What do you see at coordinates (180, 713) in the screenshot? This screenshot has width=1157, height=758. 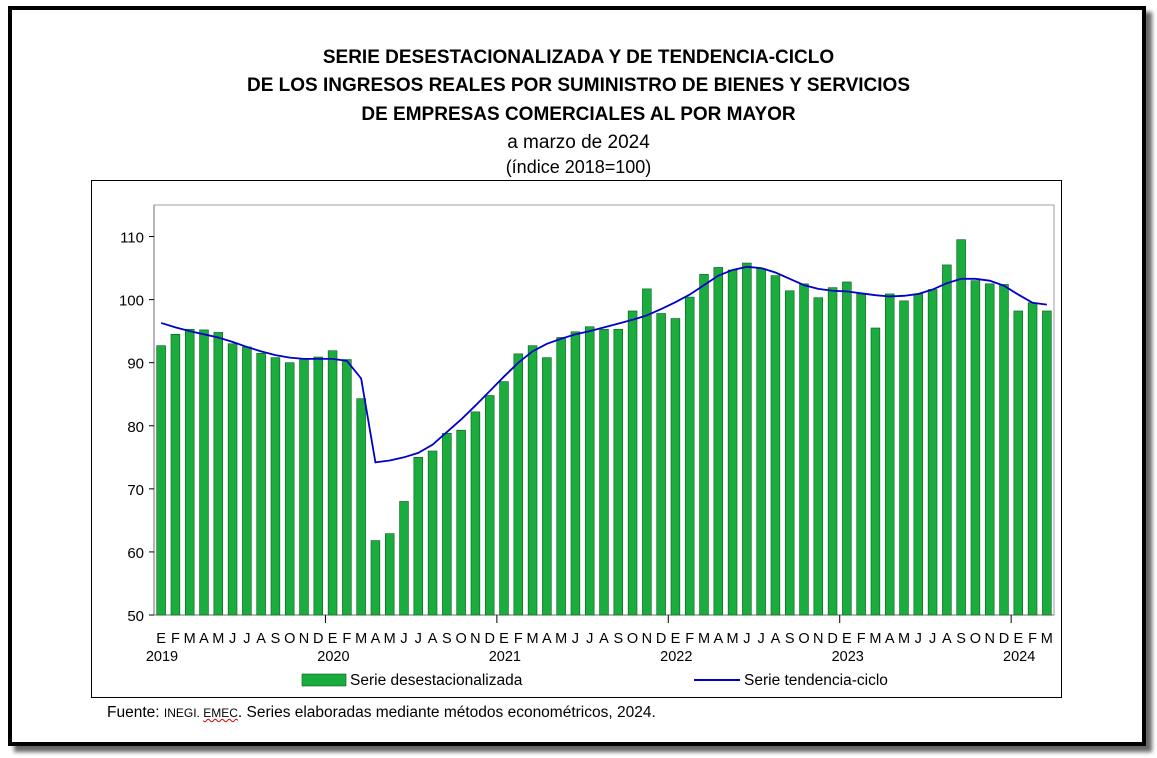 I see `source-inegi: INEGI` at bounding box center [180, 713].